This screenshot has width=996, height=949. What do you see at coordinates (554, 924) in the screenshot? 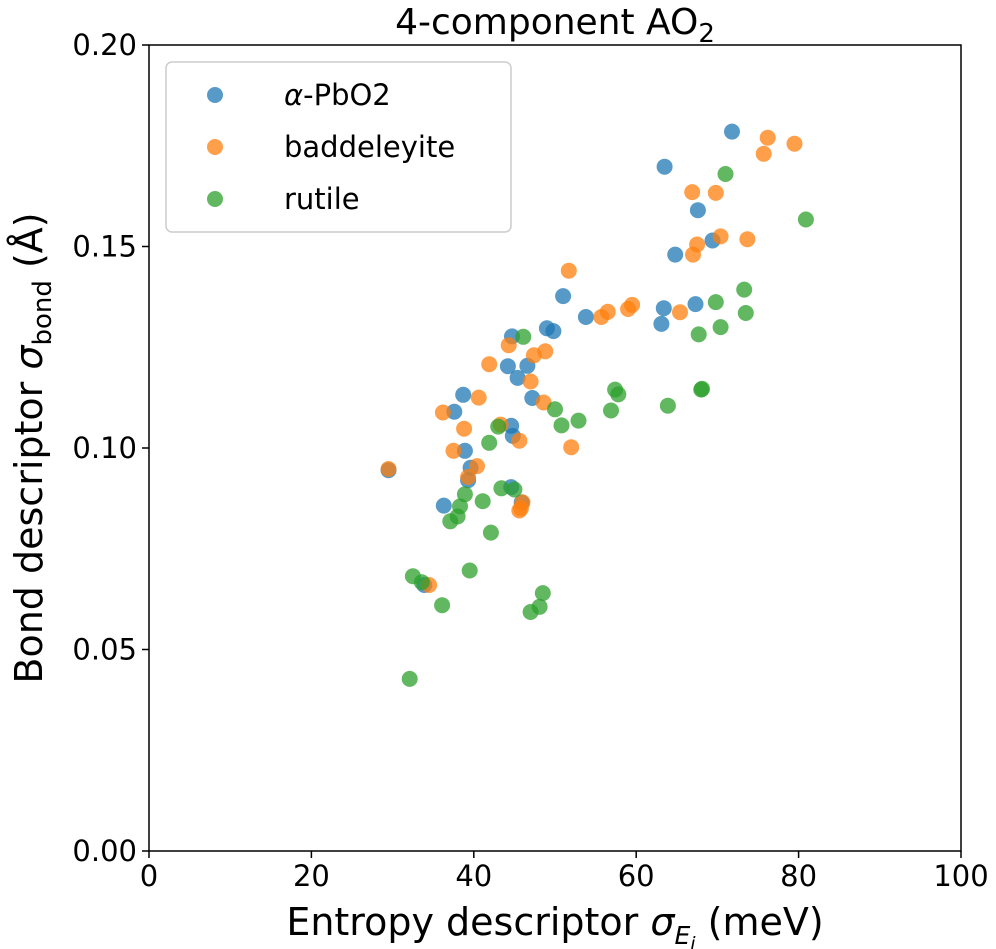
I see `x-axis-title: Entropy descriptor σEi (meV)` at bounding box center [554, 924].